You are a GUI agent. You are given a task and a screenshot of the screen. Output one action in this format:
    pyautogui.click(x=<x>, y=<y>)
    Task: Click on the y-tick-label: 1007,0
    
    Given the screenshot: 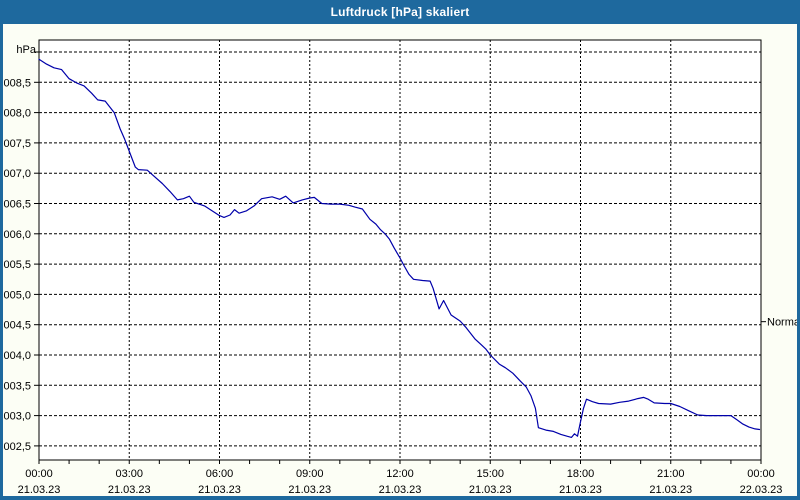 What is the action you would take?
    pyautogui.click(x=17, y=174)
    